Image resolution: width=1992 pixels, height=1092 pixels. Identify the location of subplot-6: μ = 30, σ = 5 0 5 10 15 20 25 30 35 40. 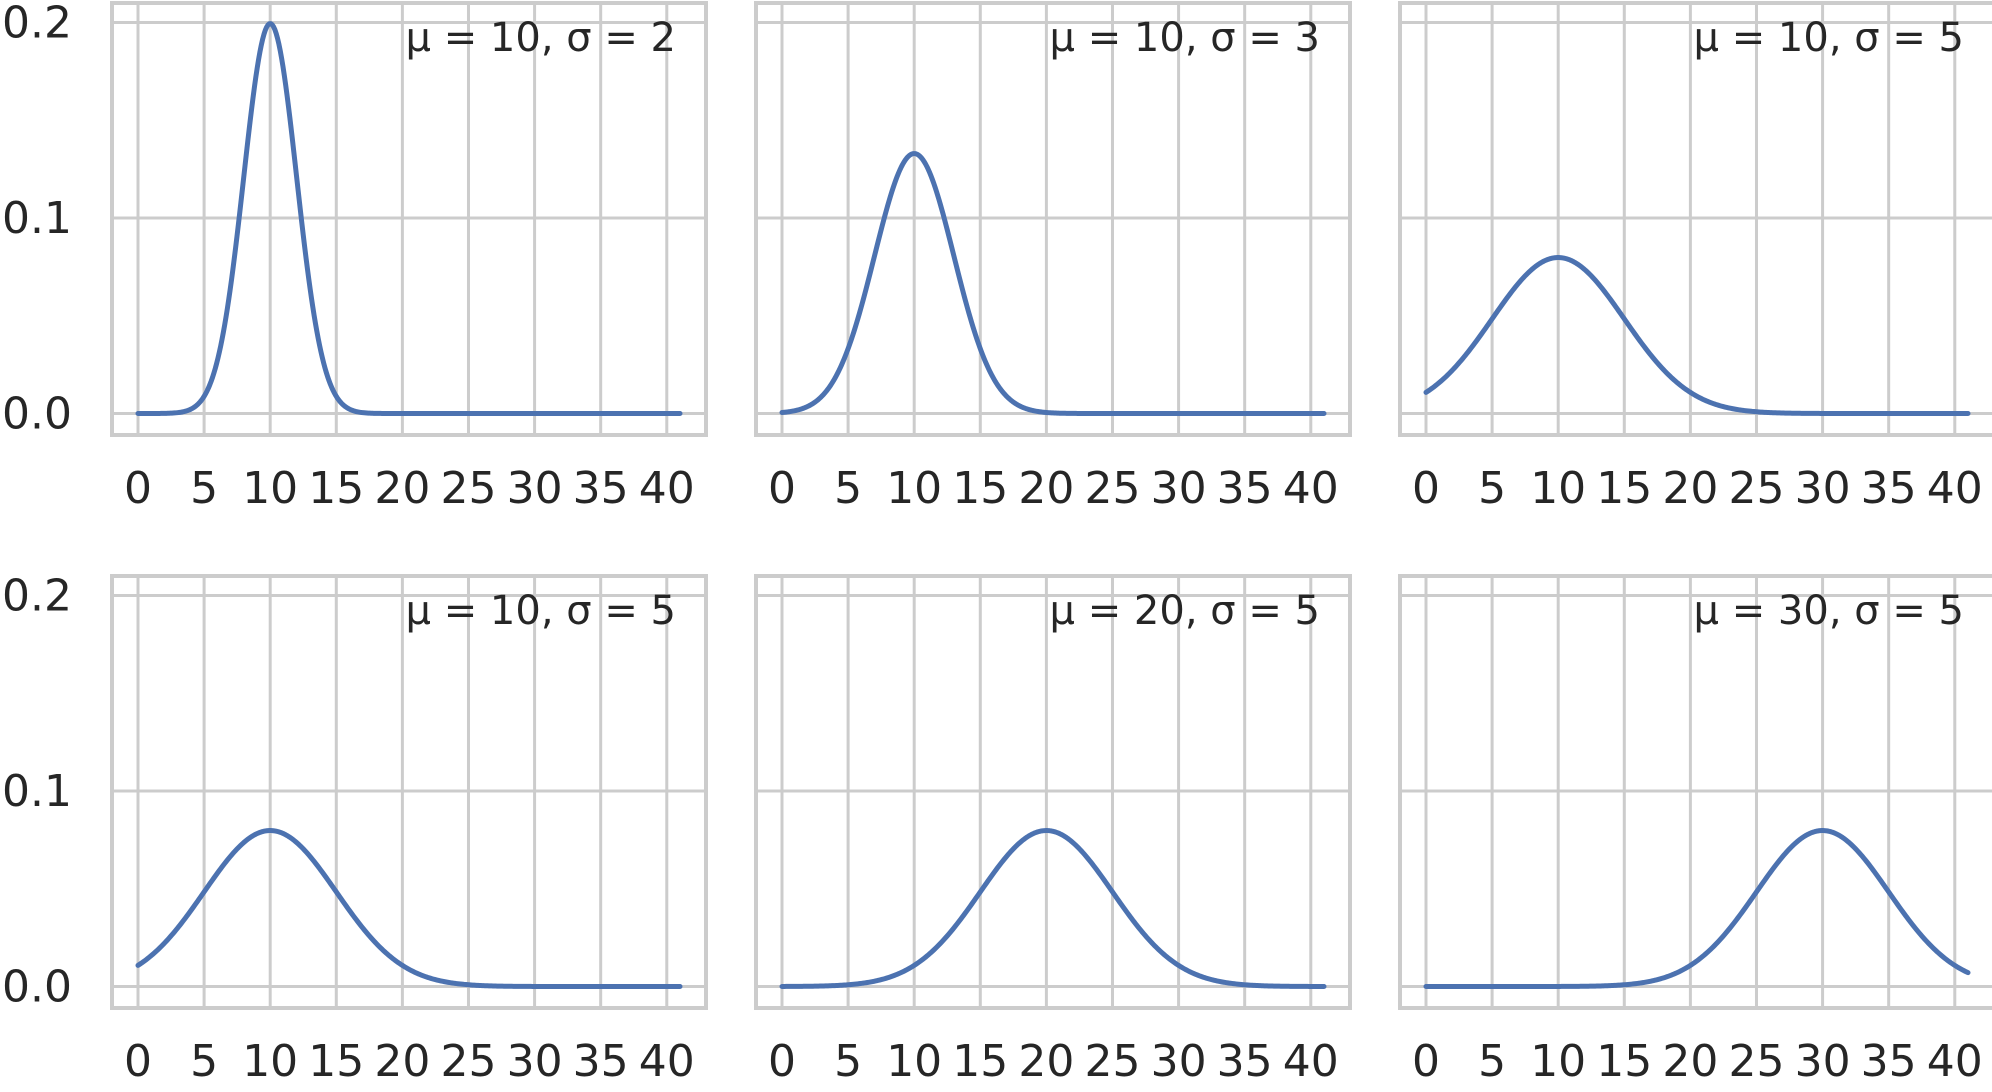
(1695, 830).